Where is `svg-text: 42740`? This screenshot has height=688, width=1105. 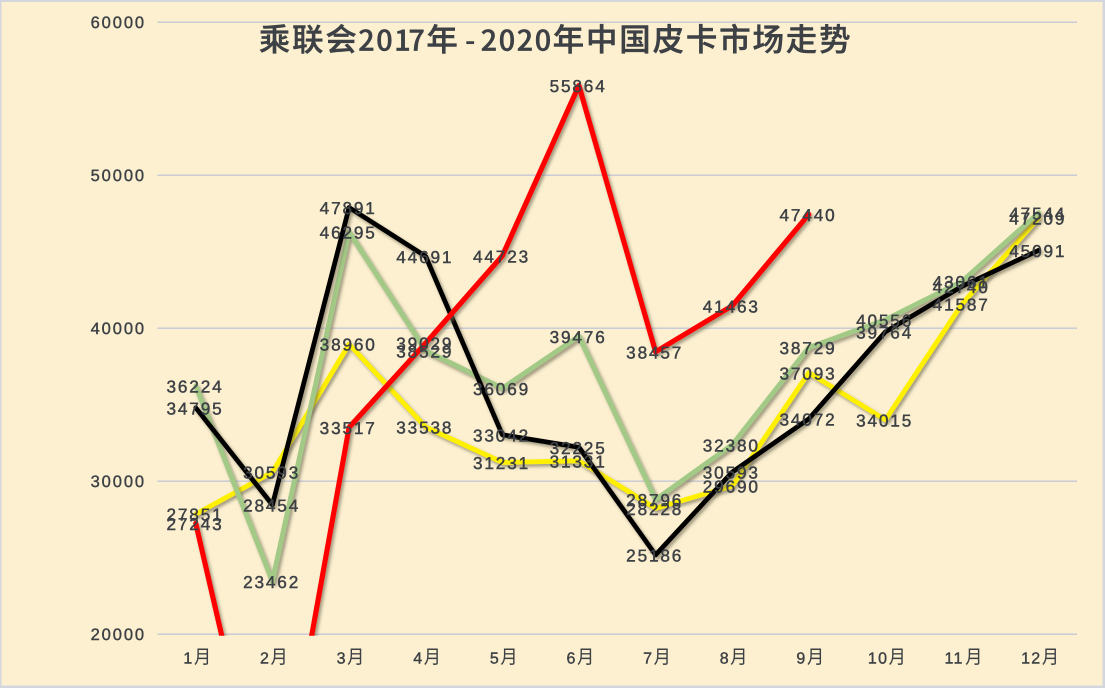
svg-text: 42740 is located at coordinates (961, 287).